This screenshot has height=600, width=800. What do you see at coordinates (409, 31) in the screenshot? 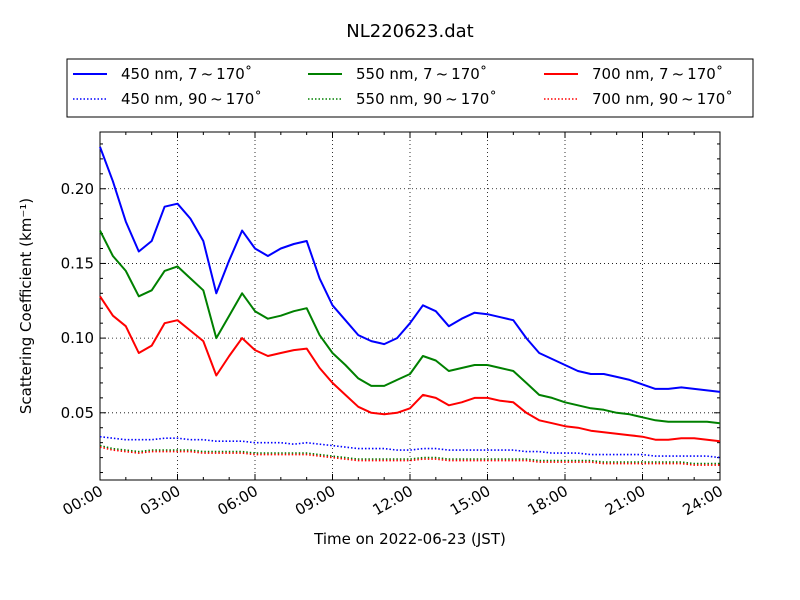
I see `chart-title: NL220623.dat` at bounding box center [409, 31].